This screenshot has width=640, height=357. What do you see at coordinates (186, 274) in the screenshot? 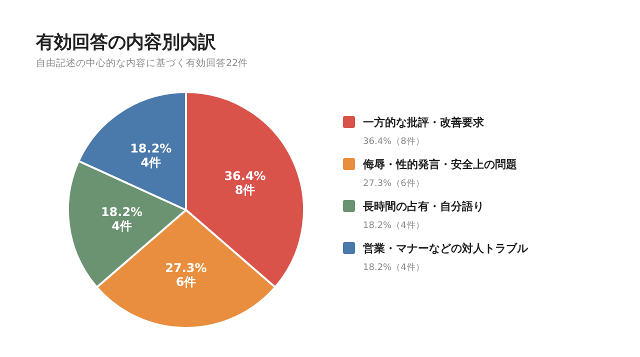
I see `data-label: 27.3% 6件` at bounding box center [186, 274].